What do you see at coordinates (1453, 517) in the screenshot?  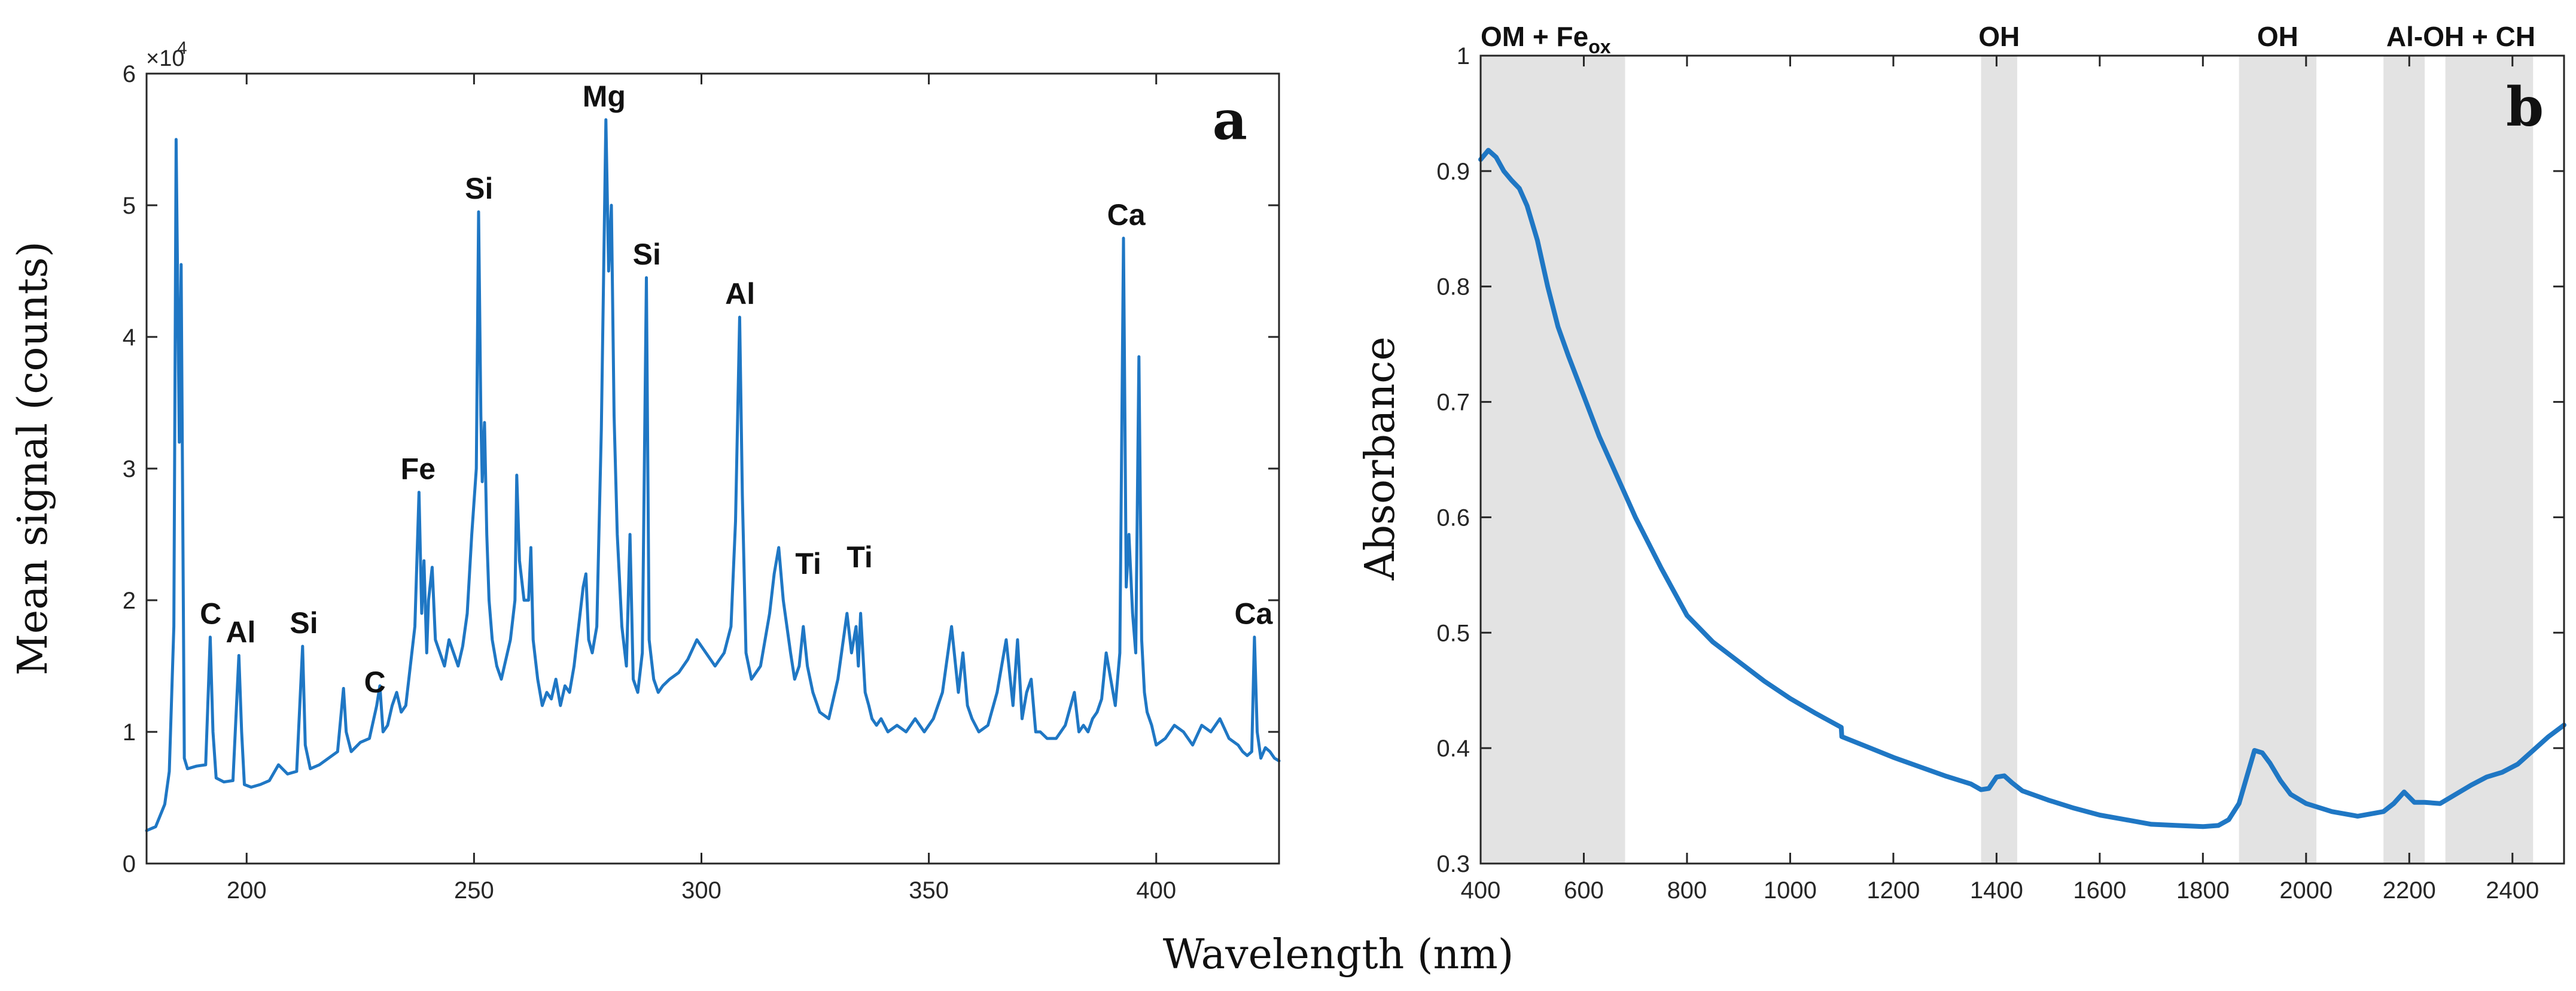 I see `b-ytick-label-3: 0.6` at bounding box center [1453, 517].